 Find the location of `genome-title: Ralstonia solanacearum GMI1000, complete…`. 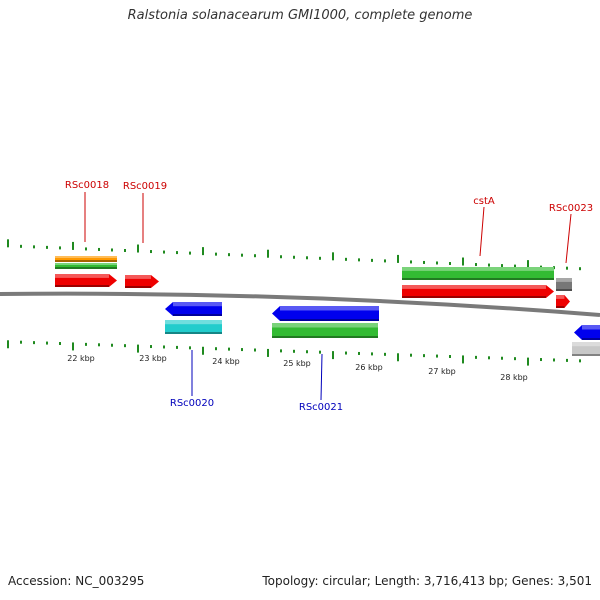

genome-title: Ralstonia solanacearum GMI1000, complete… is located at coordinates (300, 15).